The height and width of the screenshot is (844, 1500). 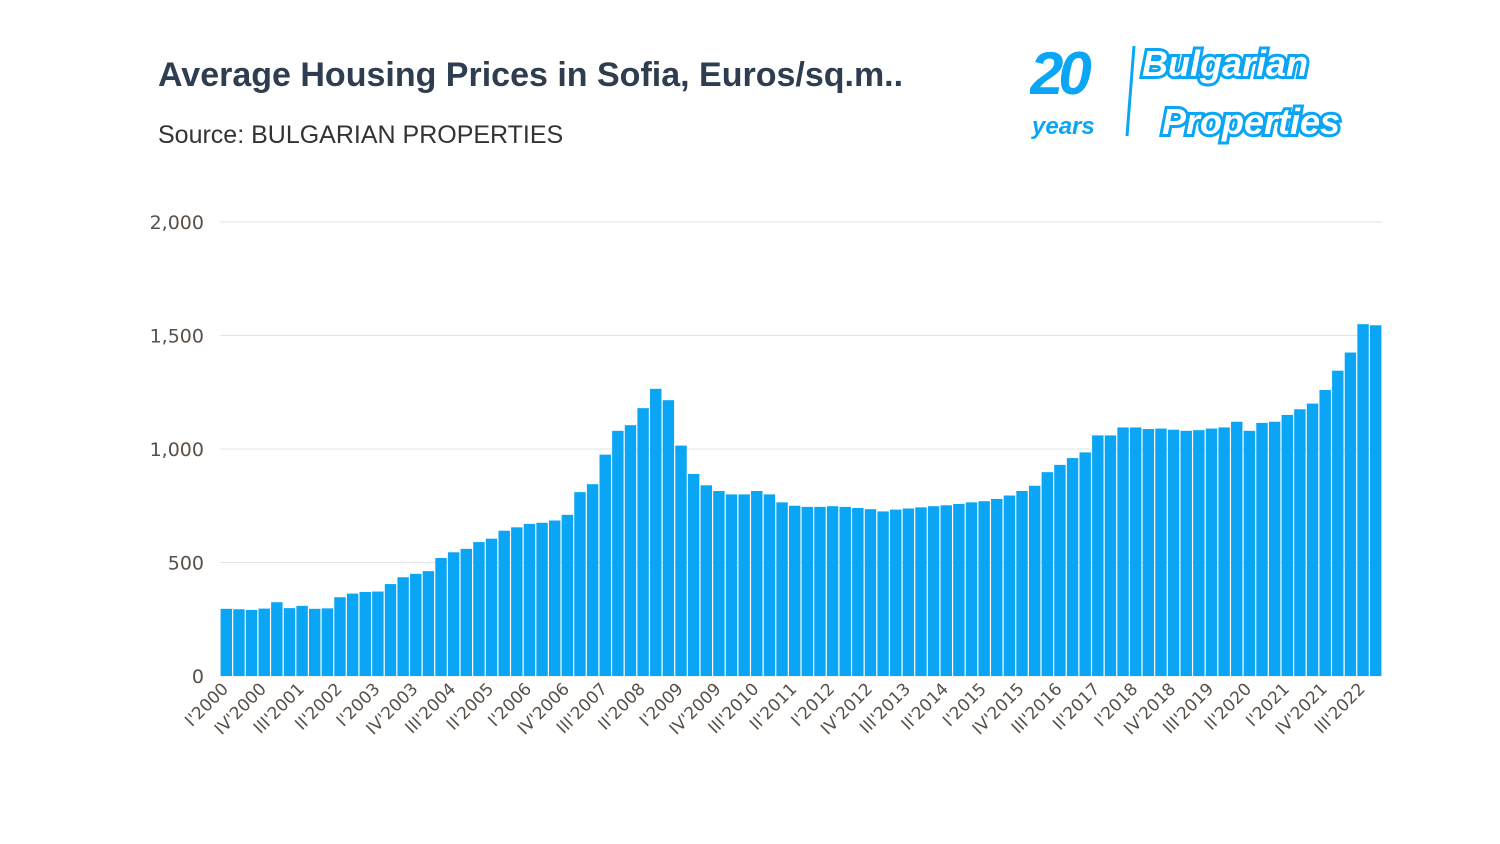 What do you see at coordinates (1060, 73) in the screenshot?
I see `logo-number: 20` at bounding box center [1060, 73].